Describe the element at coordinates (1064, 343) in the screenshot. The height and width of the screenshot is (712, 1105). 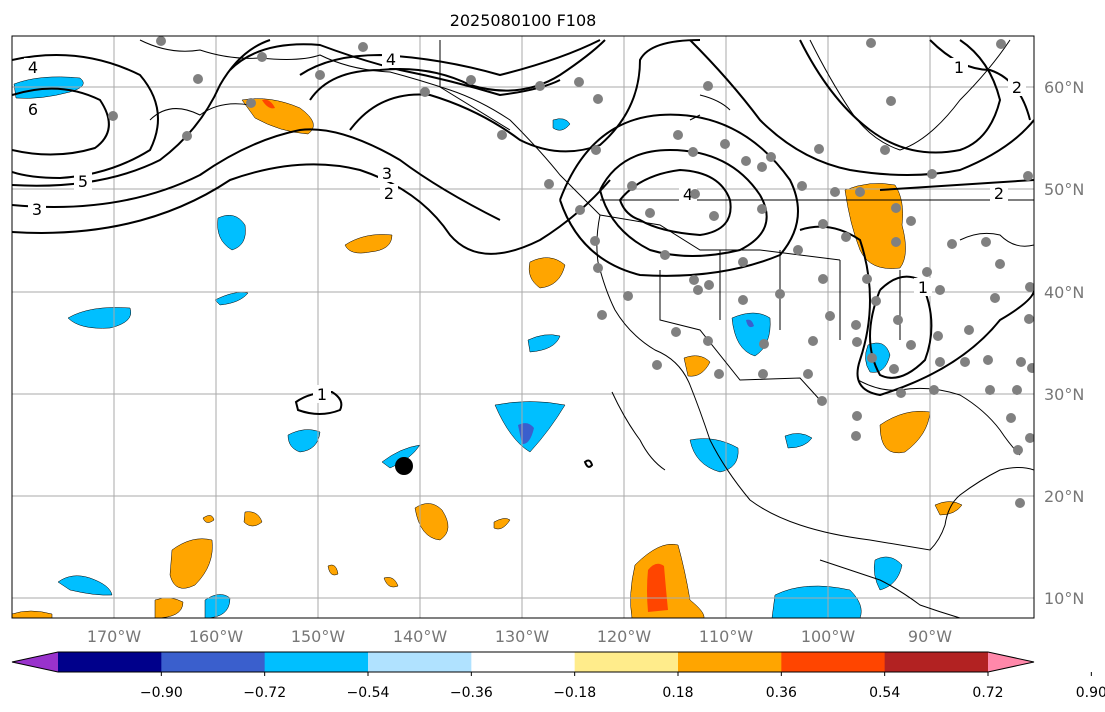
I see `latitude-labels: 60°N 50°N 40°N 30°N 20°N 10°N` at that location.